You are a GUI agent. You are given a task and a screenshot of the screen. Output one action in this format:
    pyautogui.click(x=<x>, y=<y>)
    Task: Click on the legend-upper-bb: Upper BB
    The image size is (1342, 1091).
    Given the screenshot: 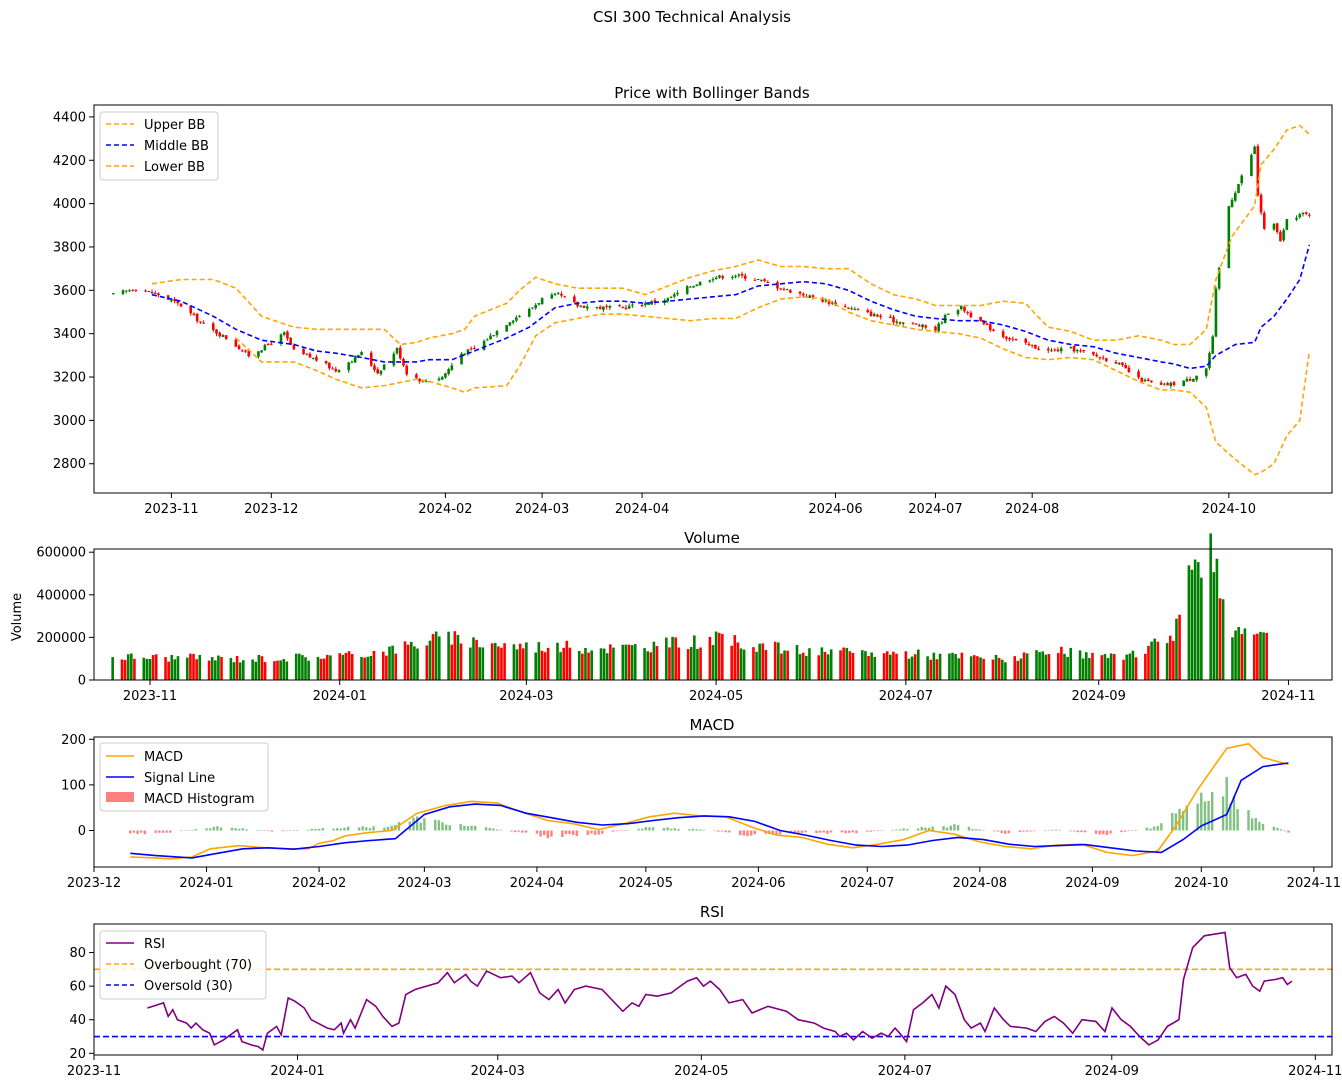 What is the action you would take?
    pyautogui.click(x=174, y=125)
    